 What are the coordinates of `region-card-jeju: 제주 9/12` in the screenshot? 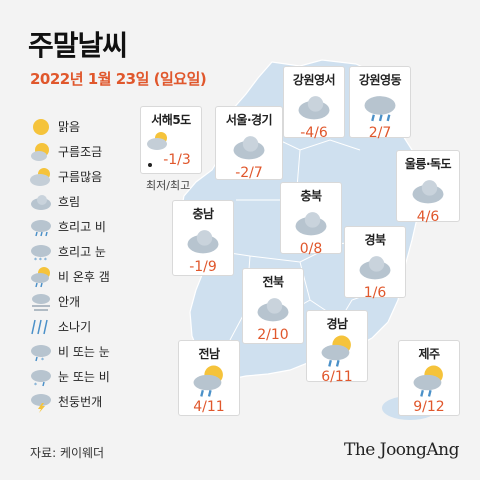 It's located at (429, 378).